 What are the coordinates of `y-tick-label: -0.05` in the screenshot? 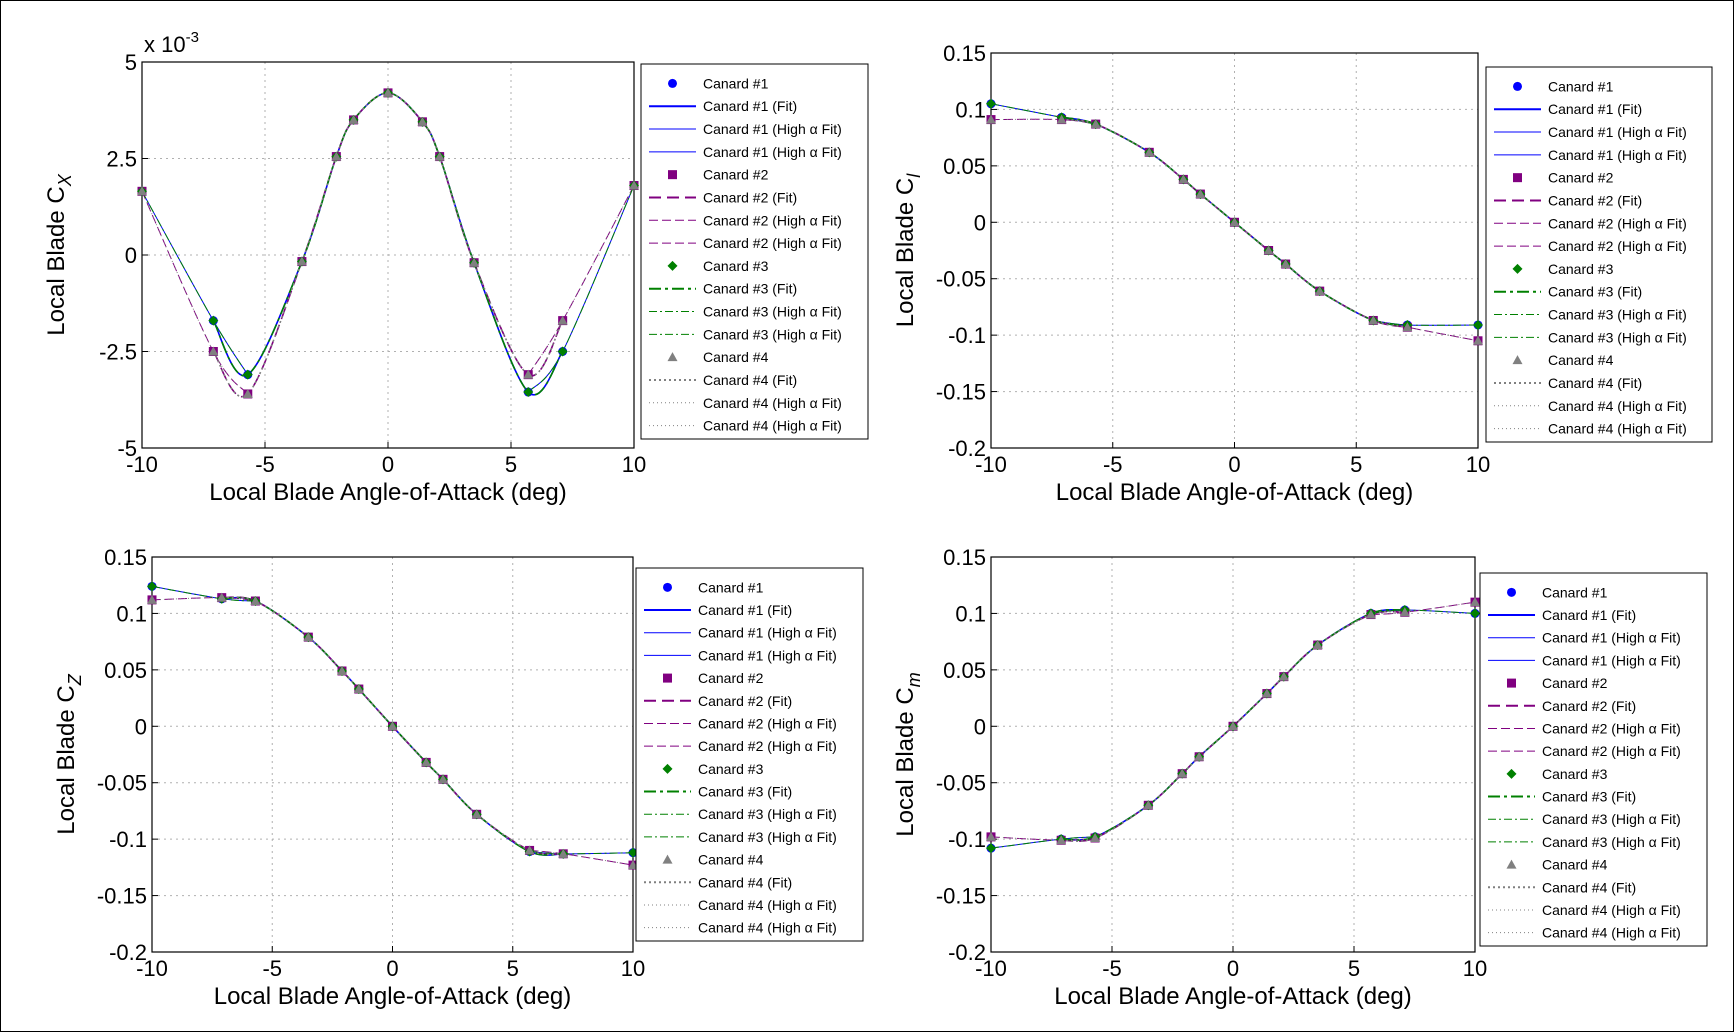 It's located at (961, 783).